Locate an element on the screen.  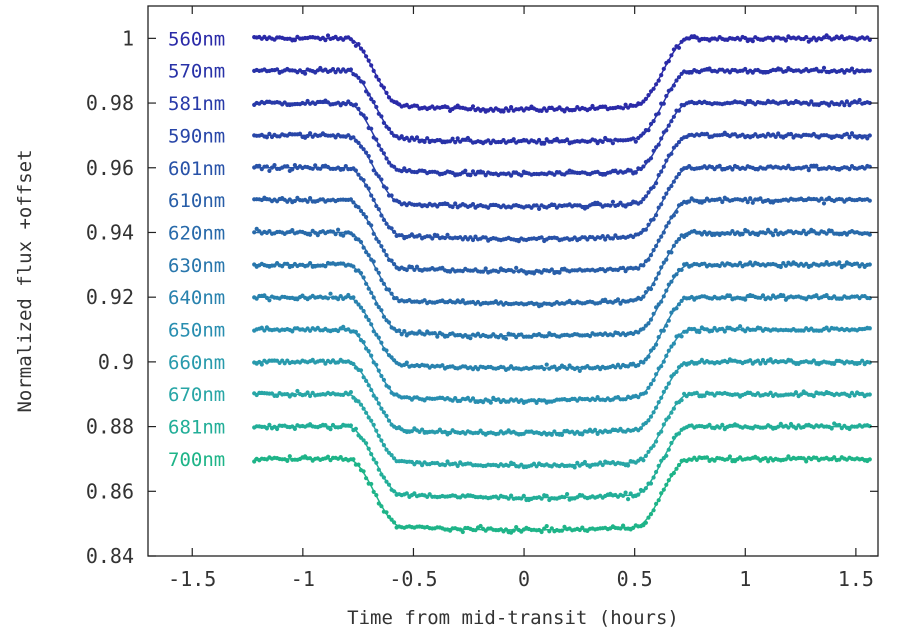
x-tick-label: -0.5 is located at coordinates (413, 579).